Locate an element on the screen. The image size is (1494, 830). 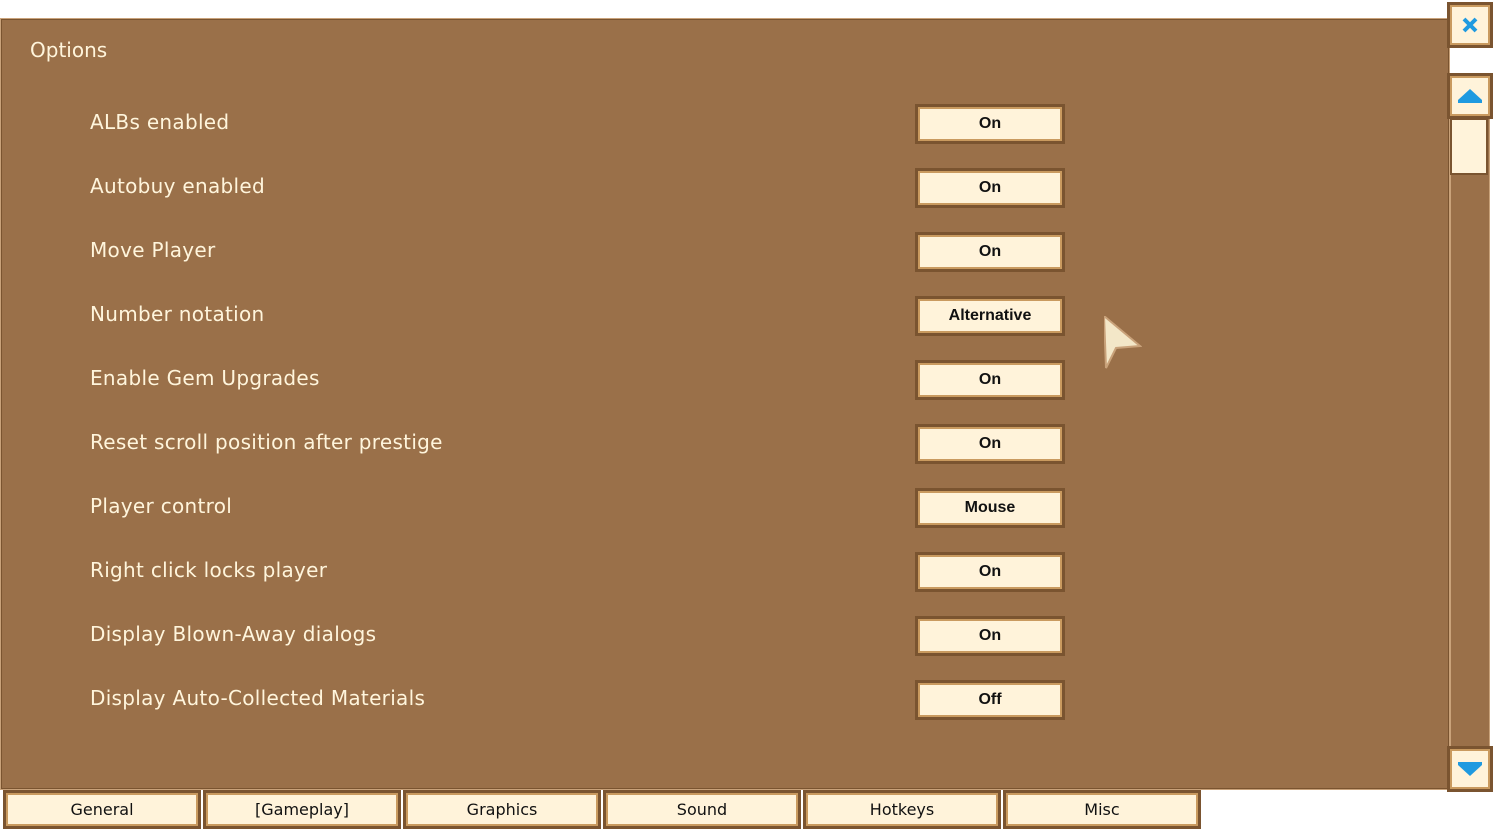
tab-general: General is located at coordinates (102, 809).